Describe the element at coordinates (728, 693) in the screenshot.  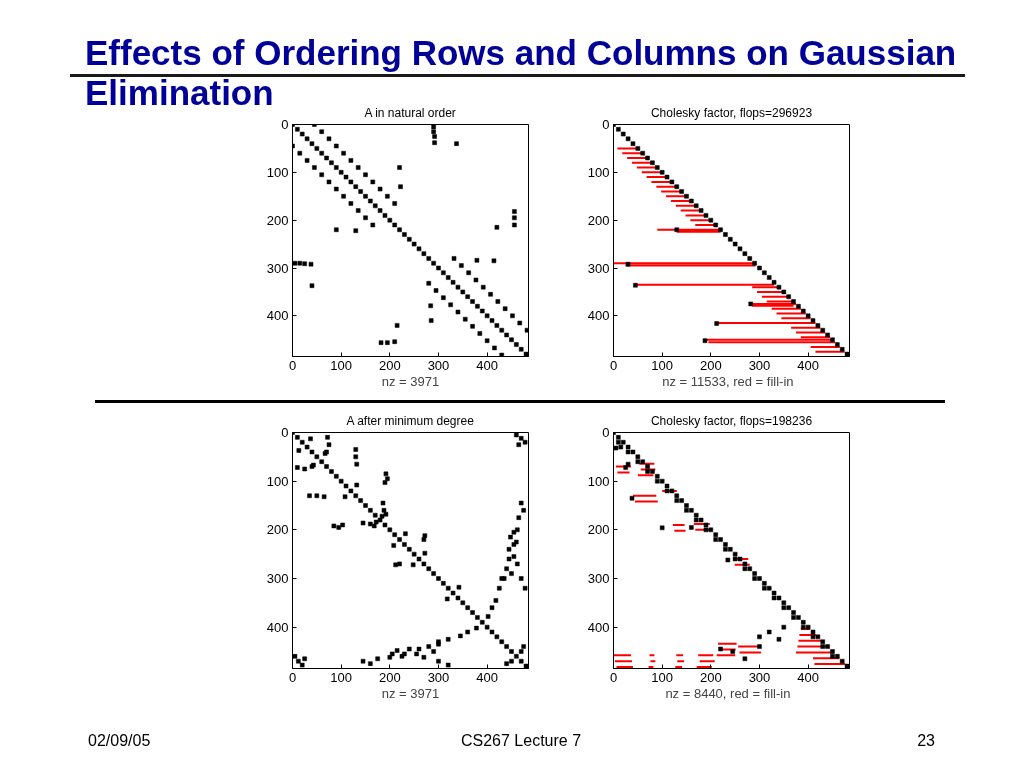
I see `x-axis-title: nz = 8440, red = fill-in` at that location.